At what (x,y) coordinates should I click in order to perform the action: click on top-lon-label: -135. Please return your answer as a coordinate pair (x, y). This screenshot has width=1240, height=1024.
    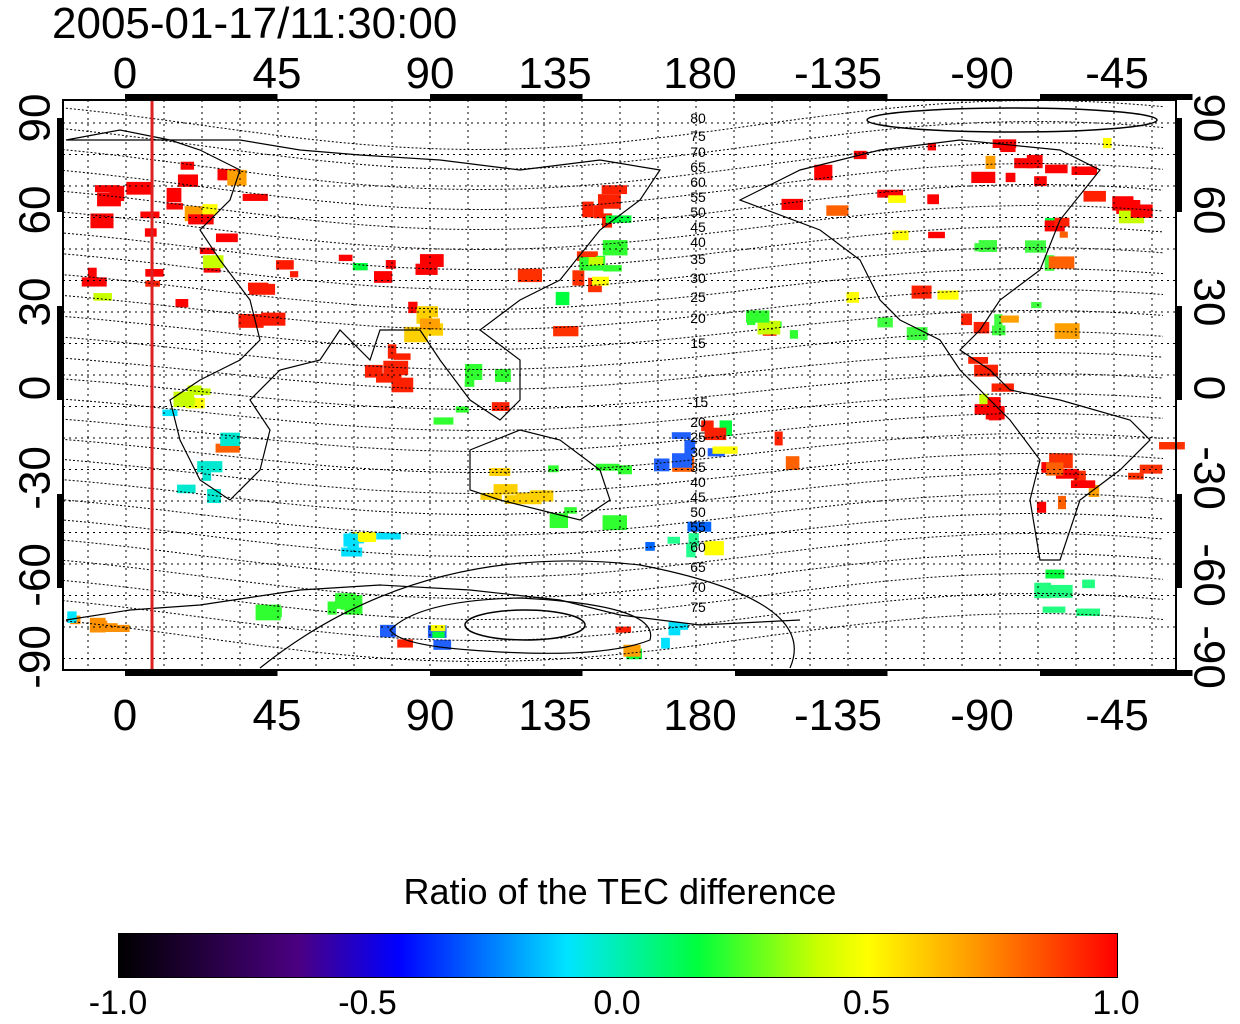
    Looking at the image, I should click on (838, 73).